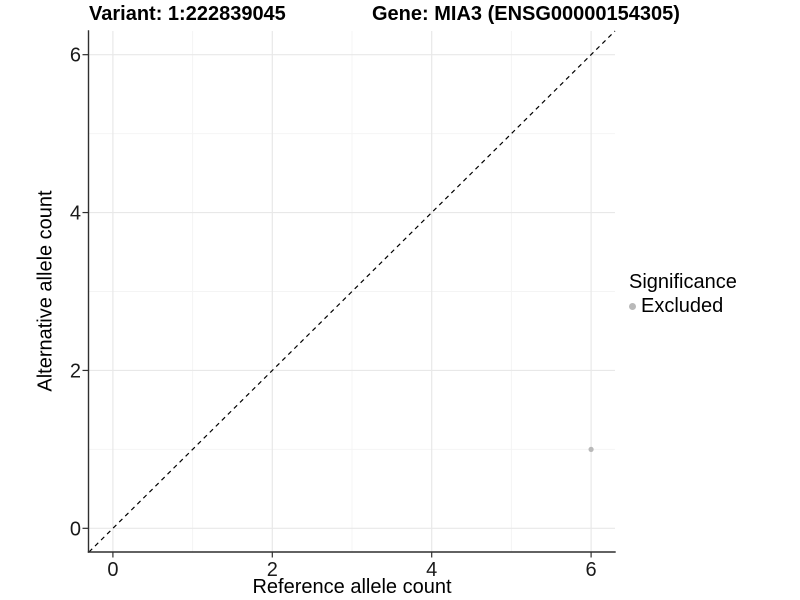  Describe the element at coordinates (526, 14) in the screenshot. I see `plot-title-gene: Gene: MIA3 (ENSG00000154305)` at that location.